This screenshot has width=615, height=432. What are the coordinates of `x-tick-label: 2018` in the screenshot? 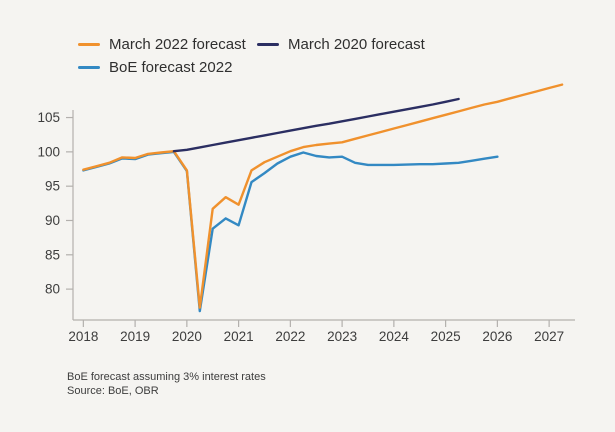 It's located at (83, 336).